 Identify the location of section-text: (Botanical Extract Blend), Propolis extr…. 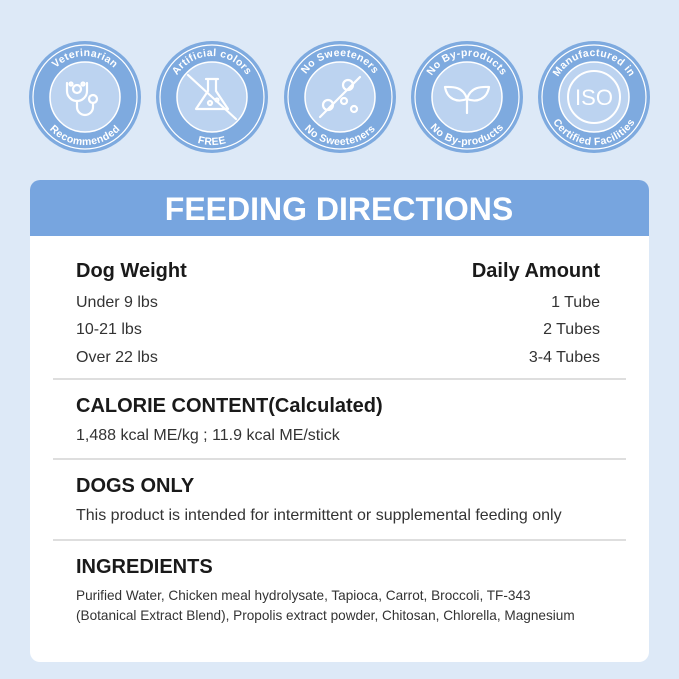
(325, 615).